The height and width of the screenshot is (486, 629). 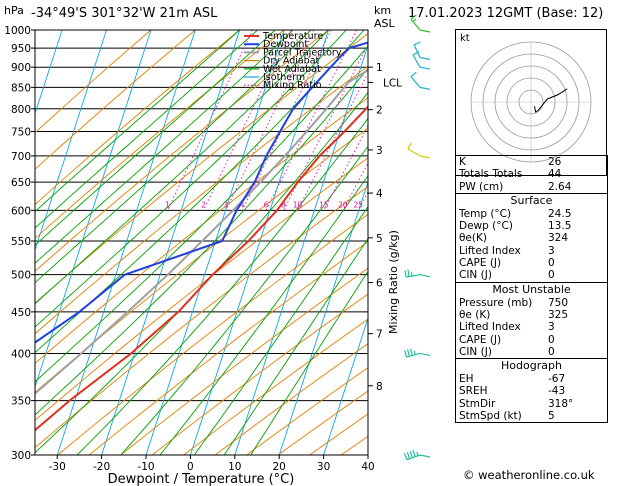 What do you see at coordinates (475, 351) in the screenshot?
I see `most-unstable-label: CIN (J)` at bounding box center [475, 351].